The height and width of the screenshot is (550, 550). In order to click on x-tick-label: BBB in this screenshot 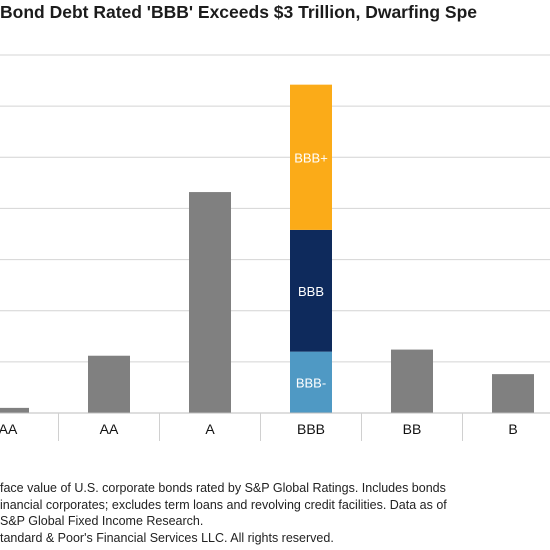, I will do `click(311, 429)`.